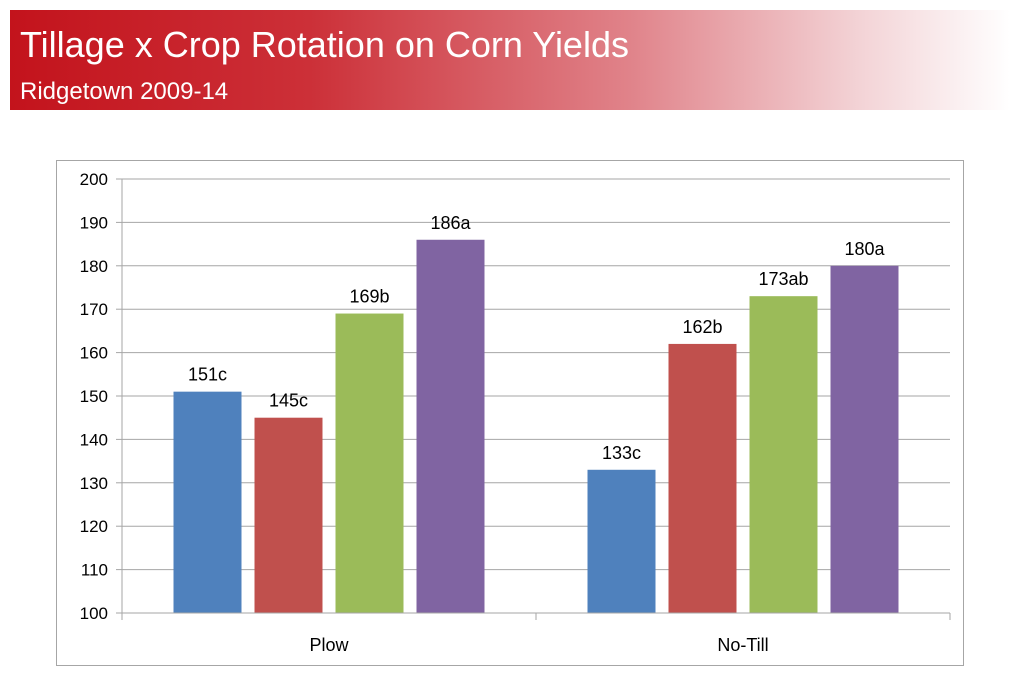 This screenshot has width=1024, height=681. What do you see at coordinates (621, 453) in the screenshot?
I see `data-label: 133c` at bounding box center [621, 453].